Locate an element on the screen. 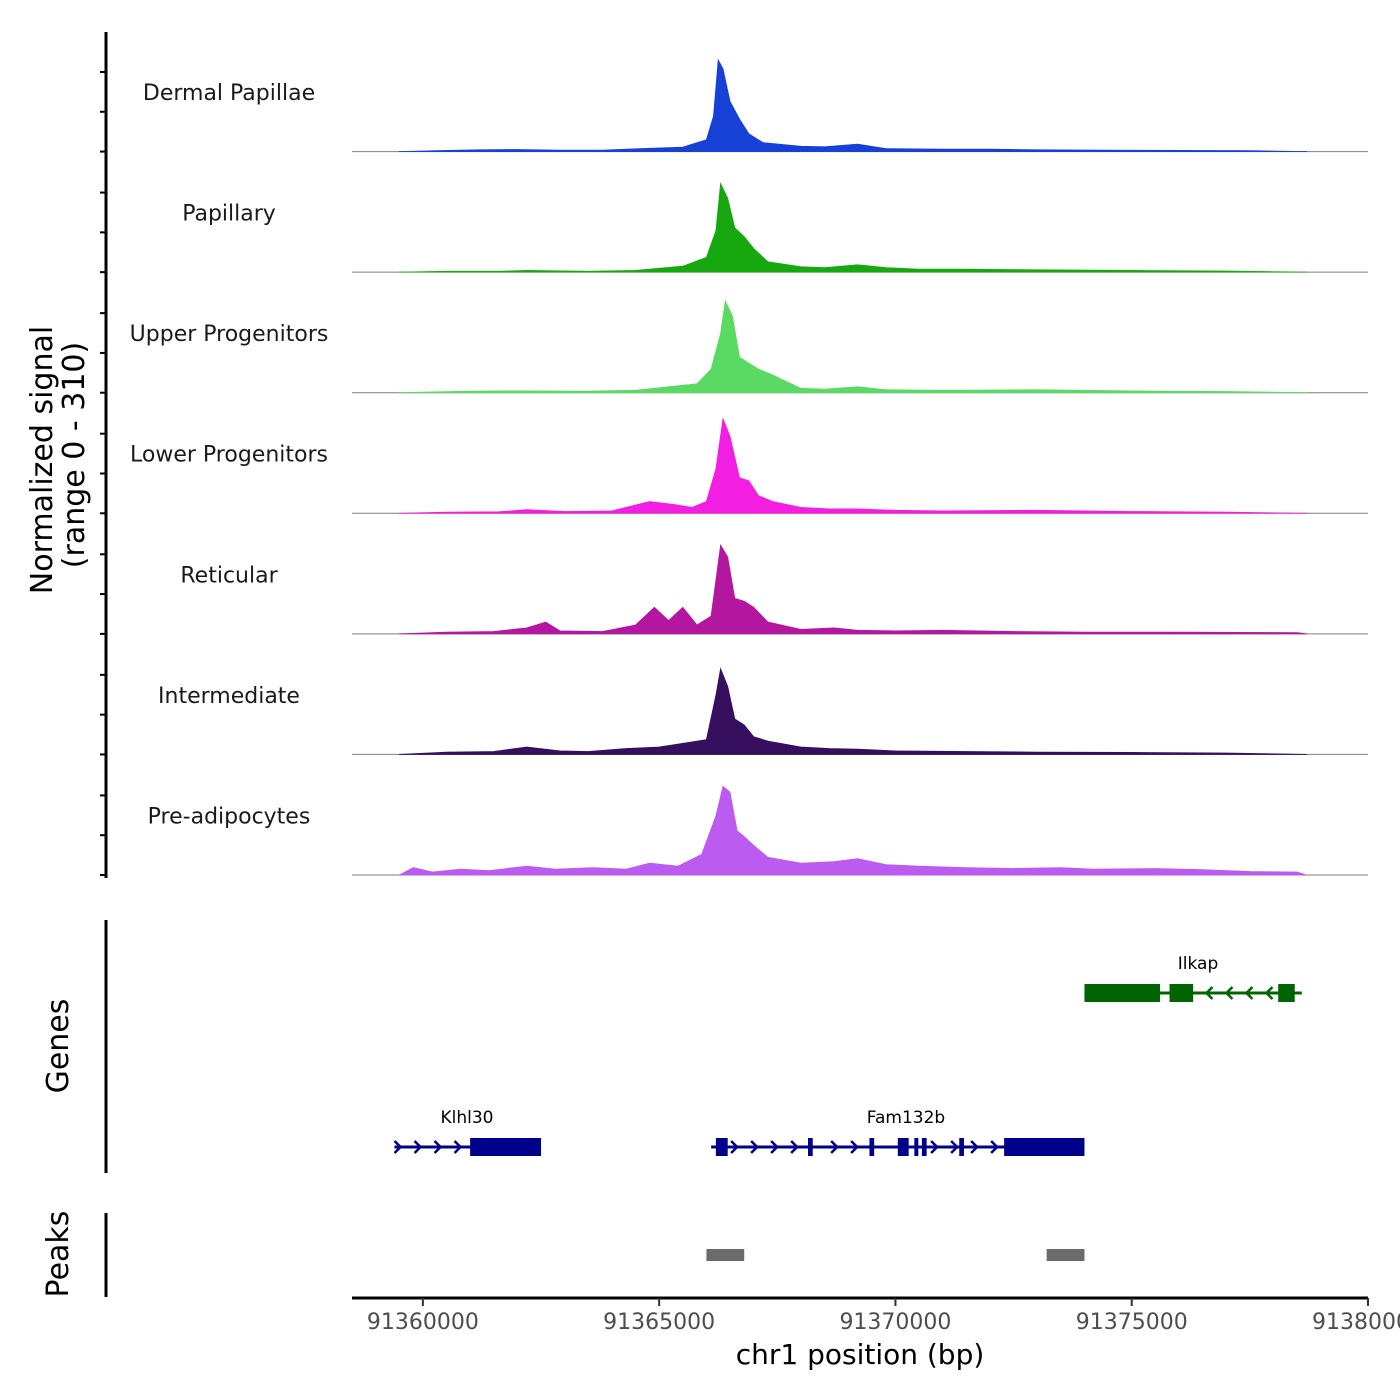  x-axis-ticks: 91360000 91365000 91370000 91375000 91380000 is located at coordinates (883, 1316).